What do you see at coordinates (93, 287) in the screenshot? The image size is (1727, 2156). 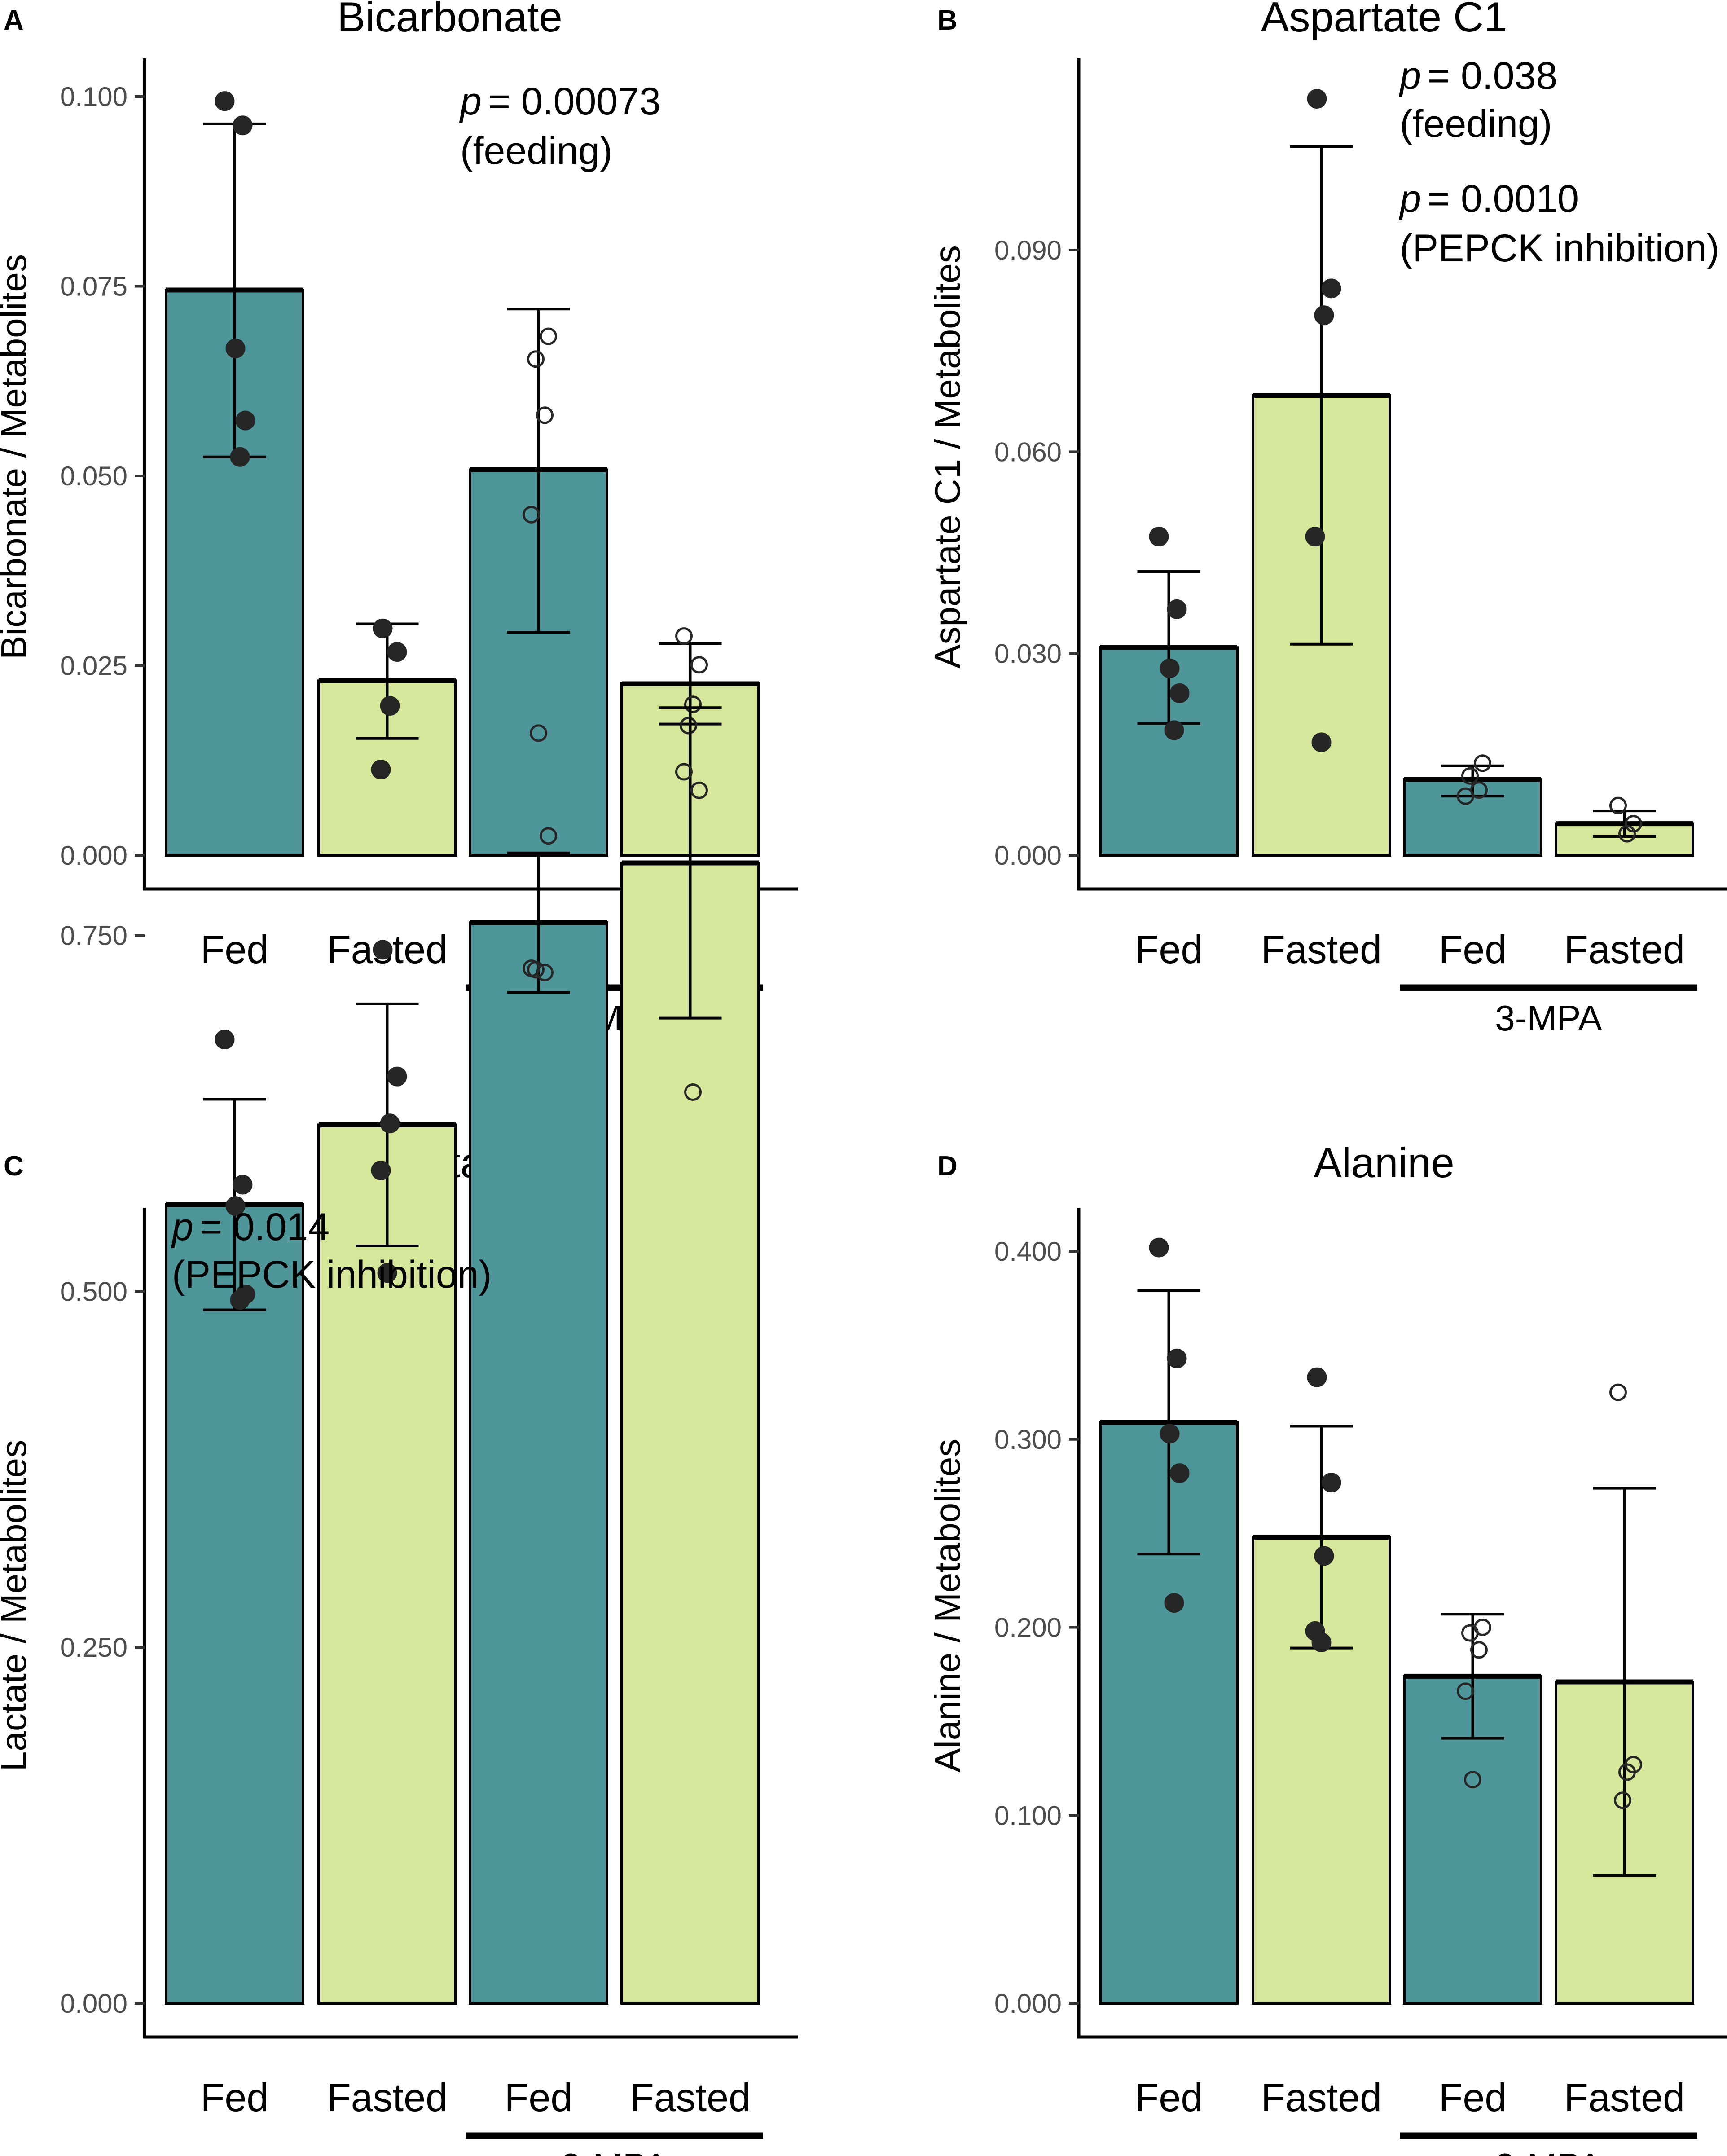 I see `y-tick-label: 0.075` at bounding box center [93, 287].